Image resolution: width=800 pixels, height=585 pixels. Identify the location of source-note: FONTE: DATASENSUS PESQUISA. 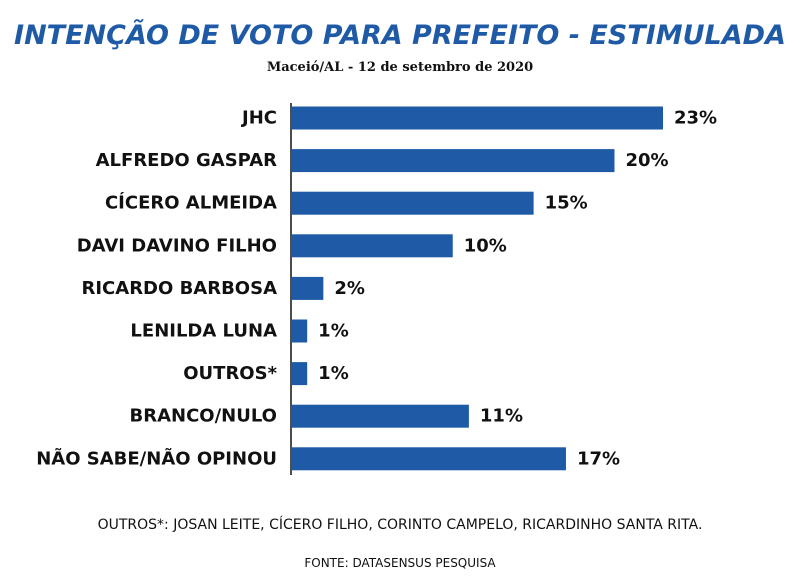
(400, 563).